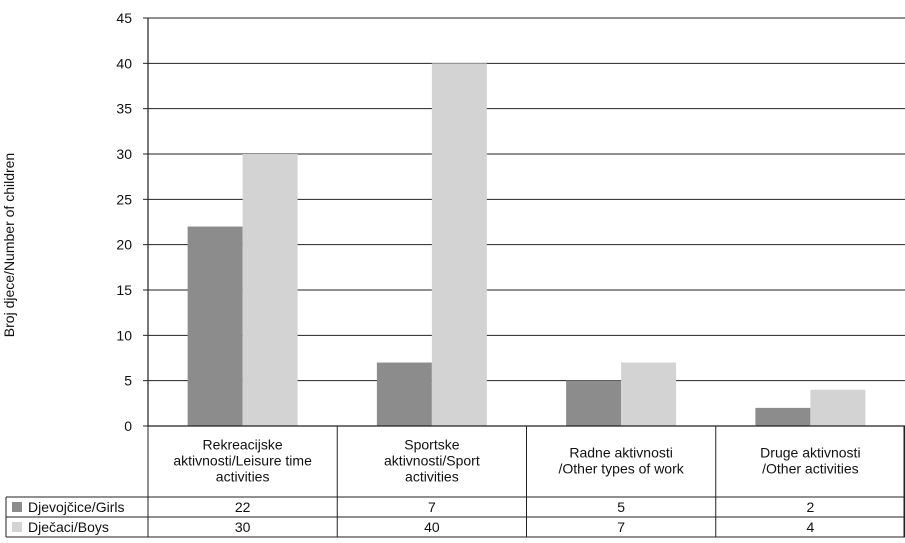 The height and width of the screenshot is (543, 905). I want to click on y-tick-label: 25, so click(124, 199).